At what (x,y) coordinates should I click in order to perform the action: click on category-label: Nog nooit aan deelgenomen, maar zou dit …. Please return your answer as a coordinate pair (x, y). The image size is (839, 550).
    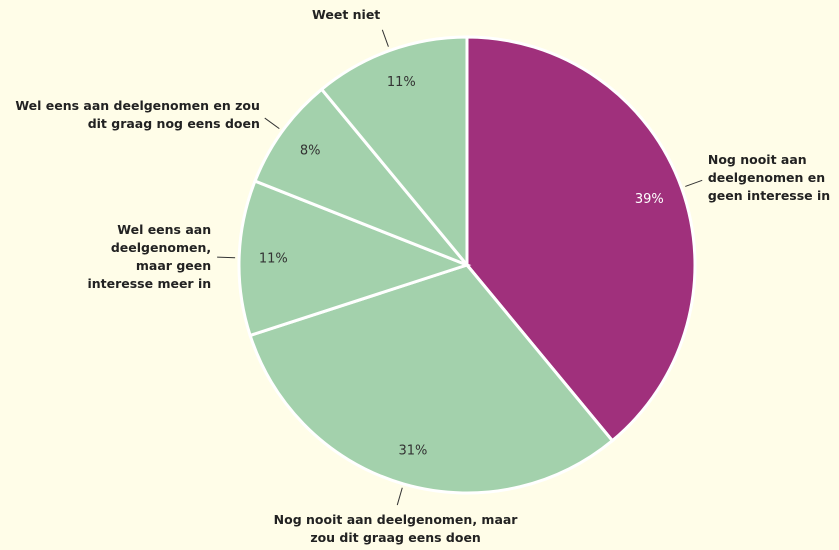
    Looking at the image, I should click on (395, 528).